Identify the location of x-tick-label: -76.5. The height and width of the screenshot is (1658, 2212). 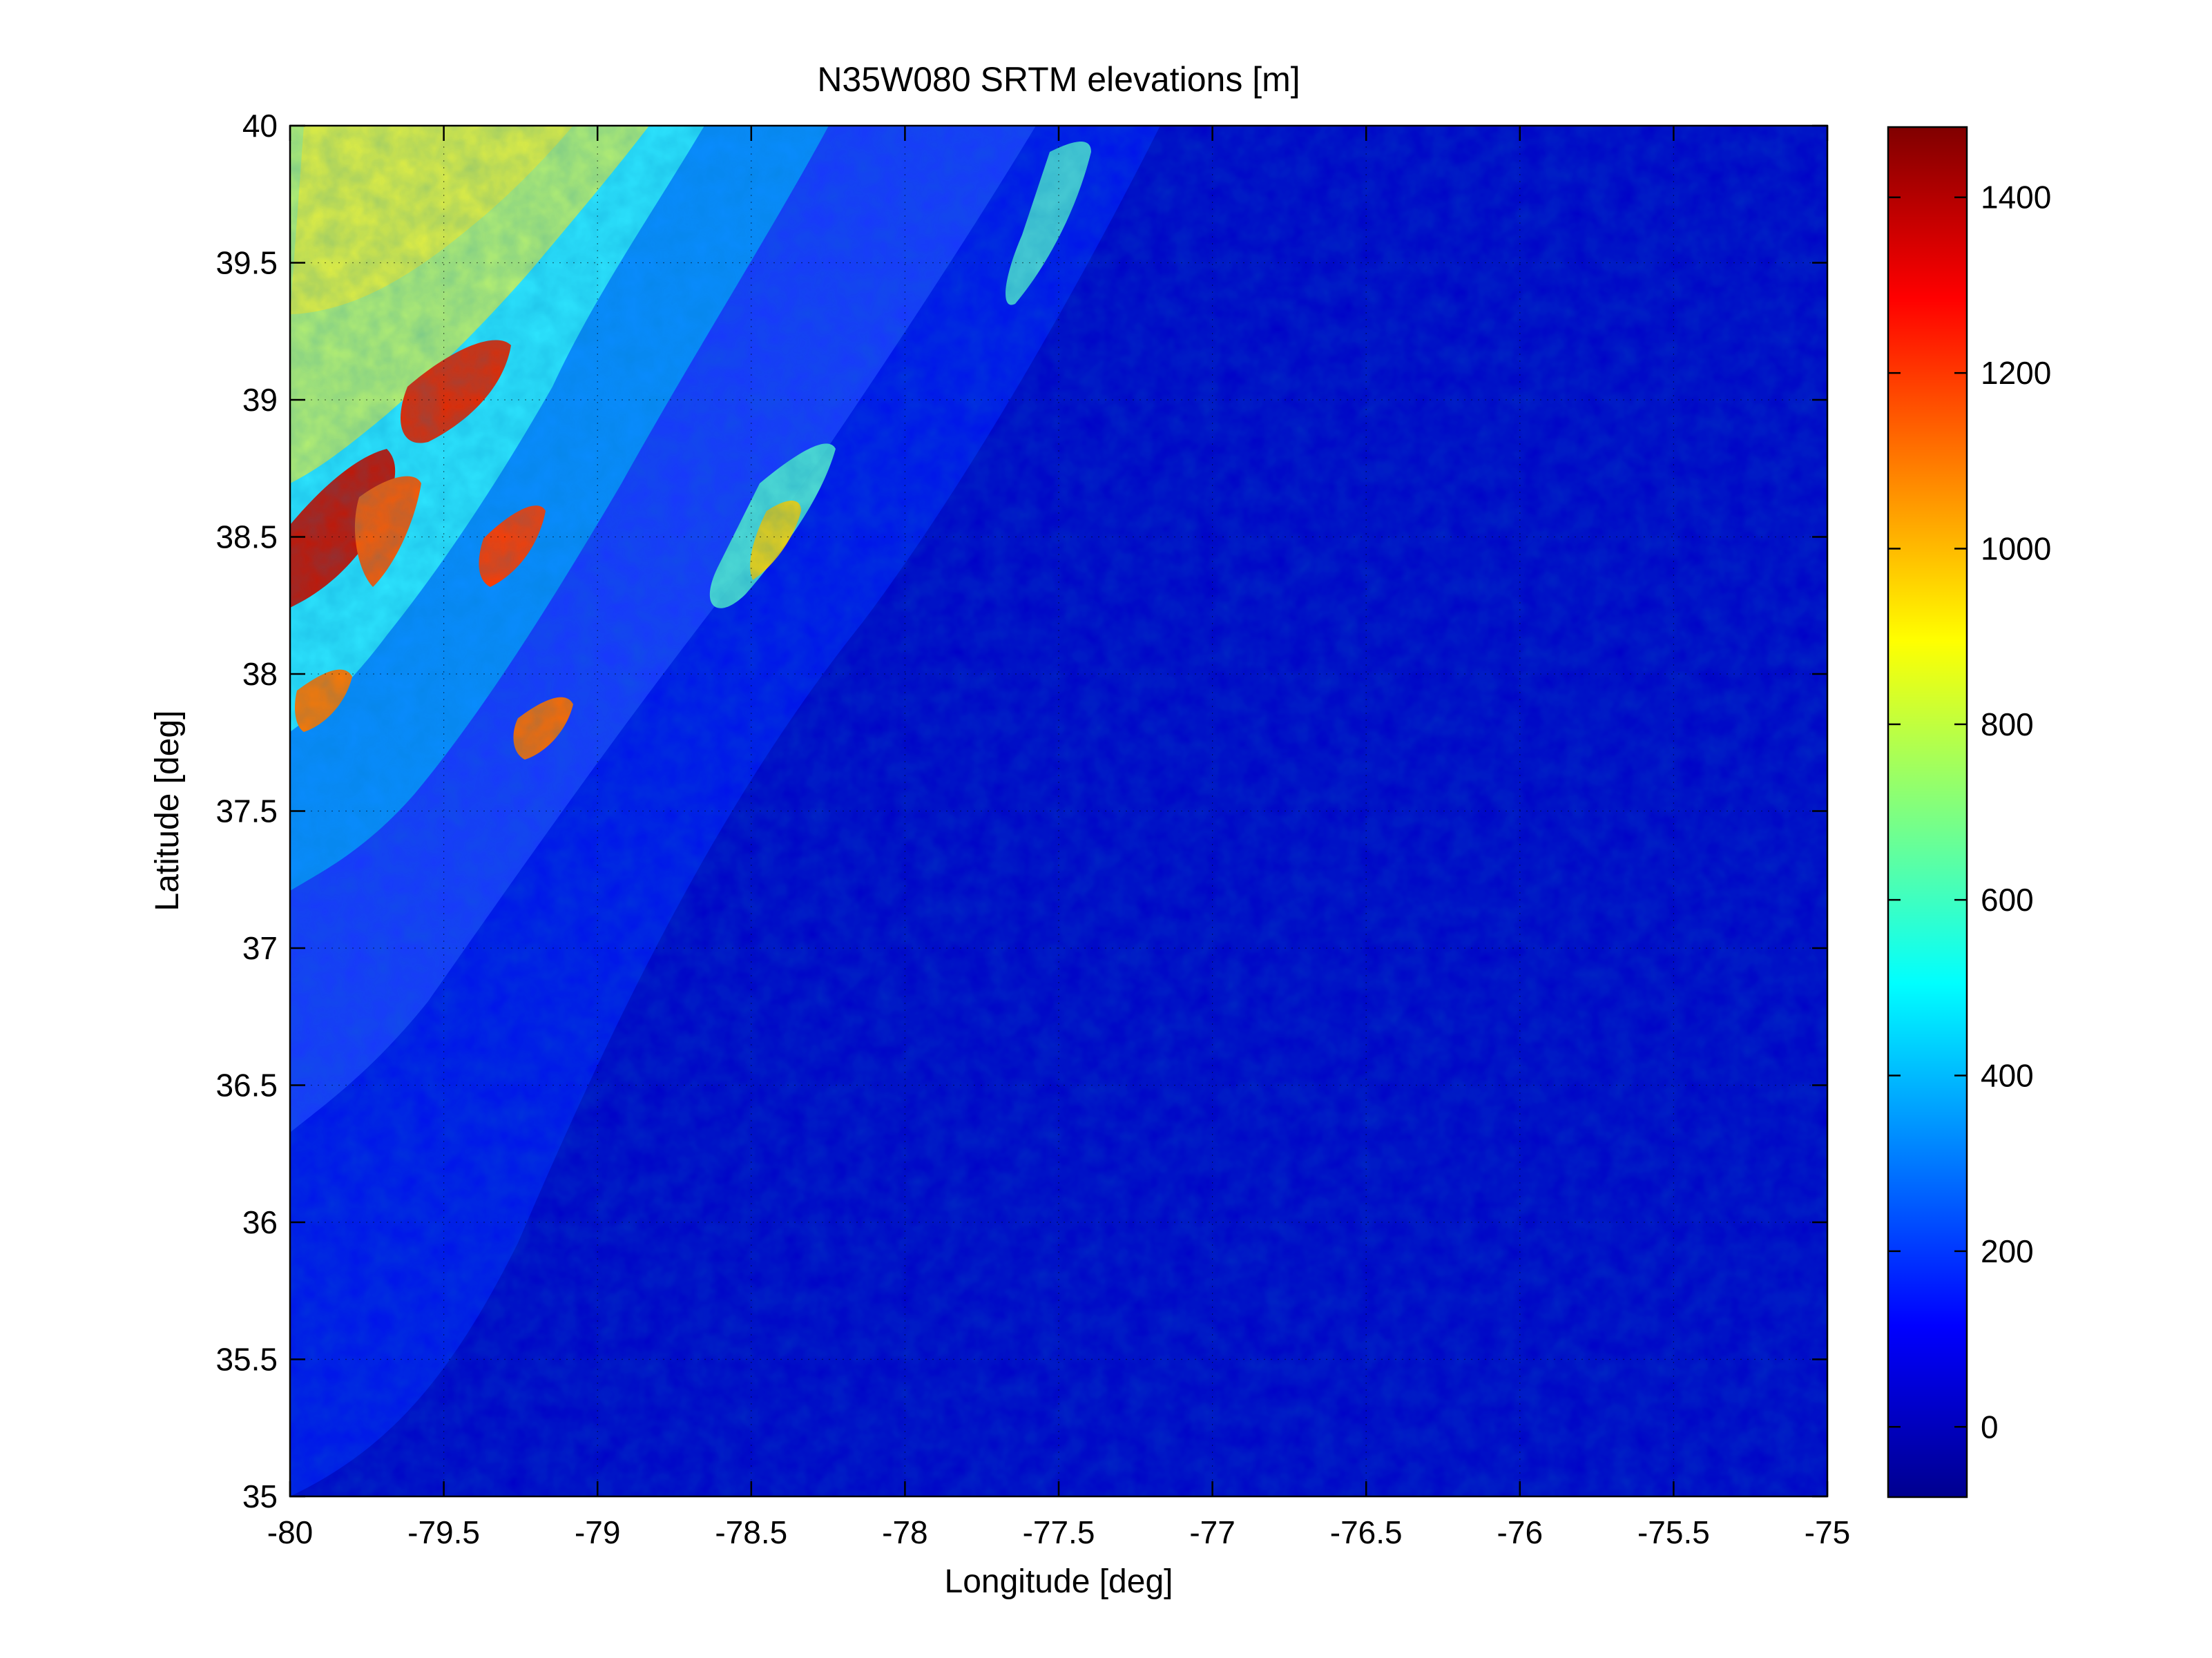
(1367, 1532).